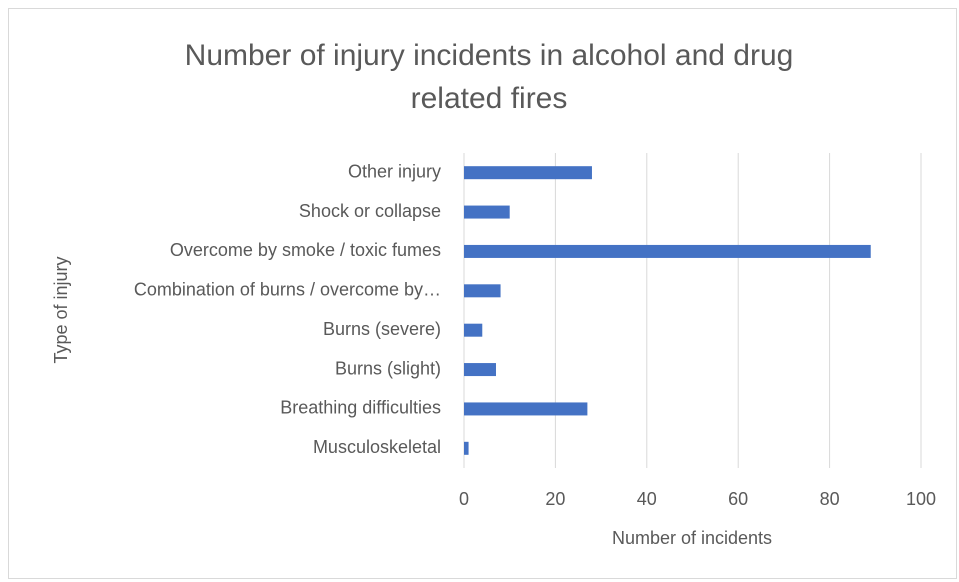 This screenshot has height=582, width=959. Describe the element at coordinates (464, 499) in the screenshot. I see `x-tick-label: 0` at that location.